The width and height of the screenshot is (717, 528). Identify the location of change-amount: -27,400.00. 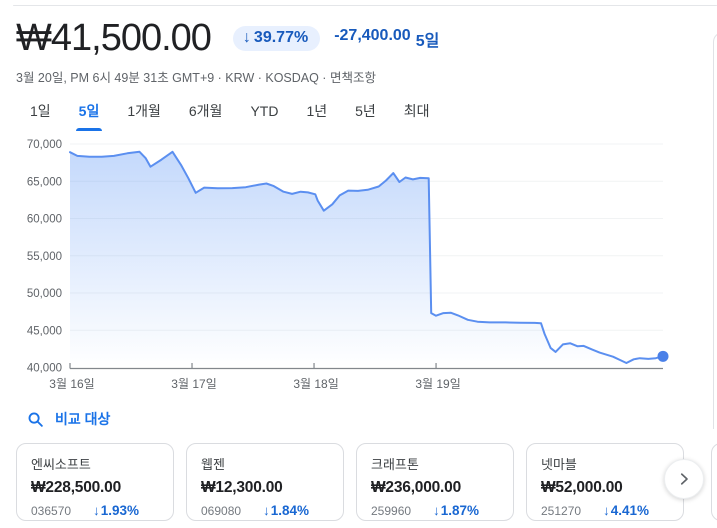
(372, 35).